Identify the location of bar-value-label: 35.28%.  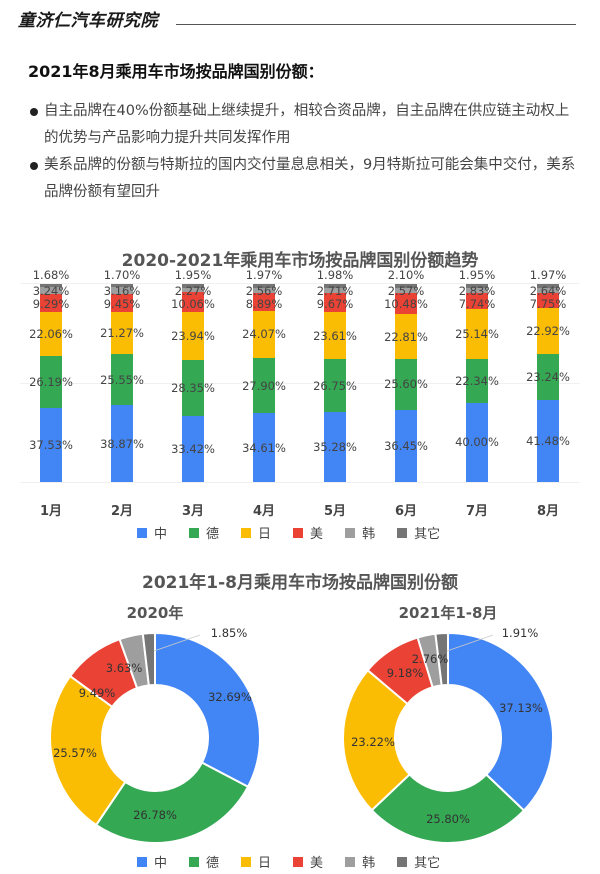
(335, 447).